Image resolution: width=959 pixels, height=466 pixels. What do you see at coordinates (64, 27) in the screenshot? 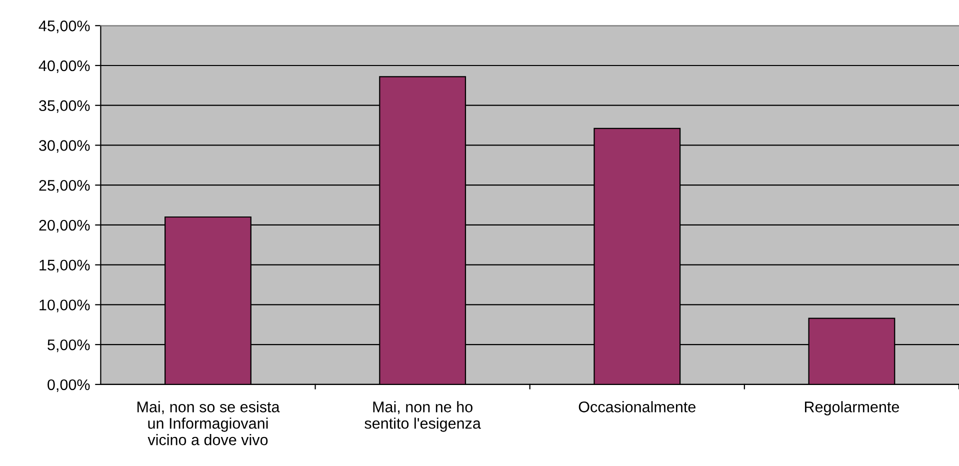
I see `y-tick-label: 45,00%` at bounding box center [64, 27].